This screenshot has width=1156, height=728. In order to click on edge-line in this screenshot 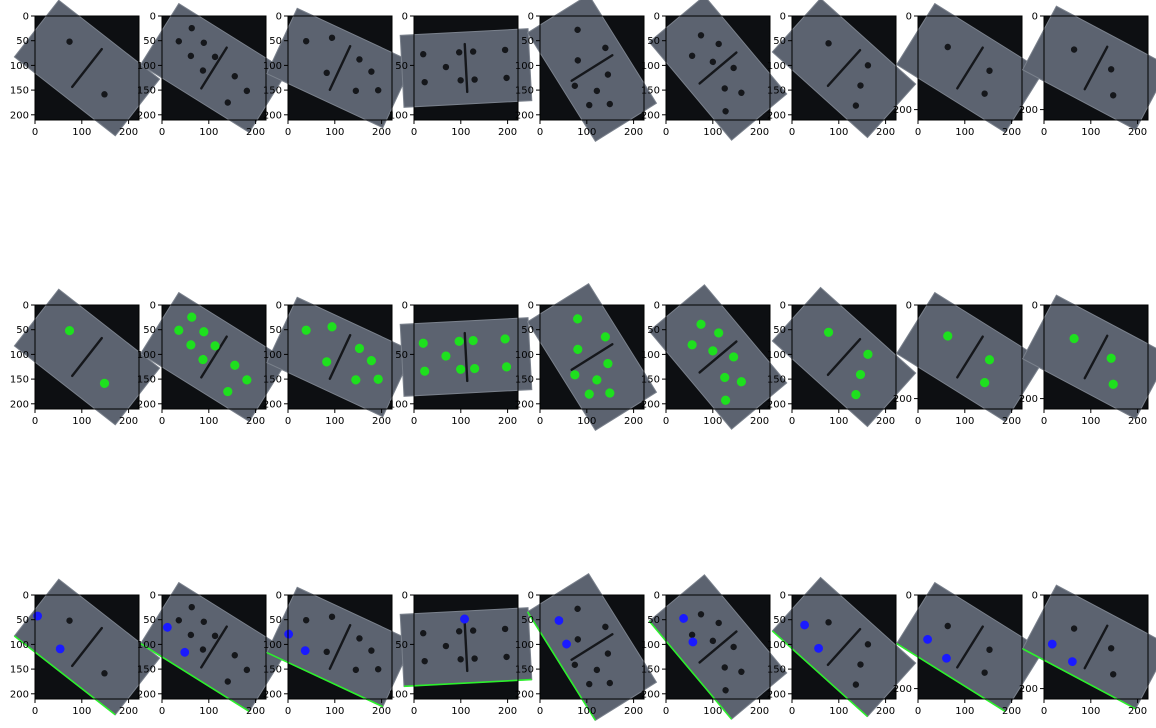, I will do `click(690, 670)`.